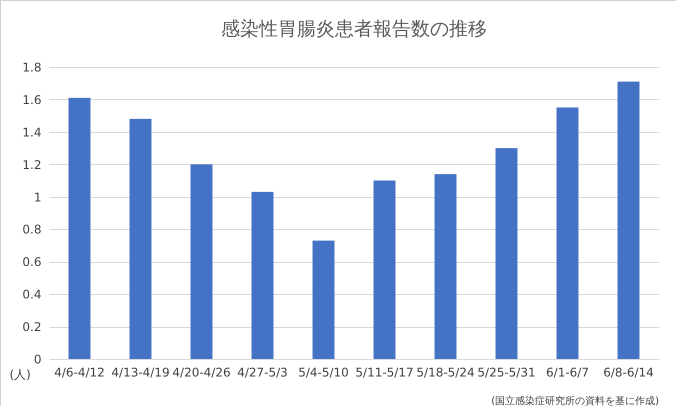  I want to click on y-tick-label: 1.2, so click(32, 165).